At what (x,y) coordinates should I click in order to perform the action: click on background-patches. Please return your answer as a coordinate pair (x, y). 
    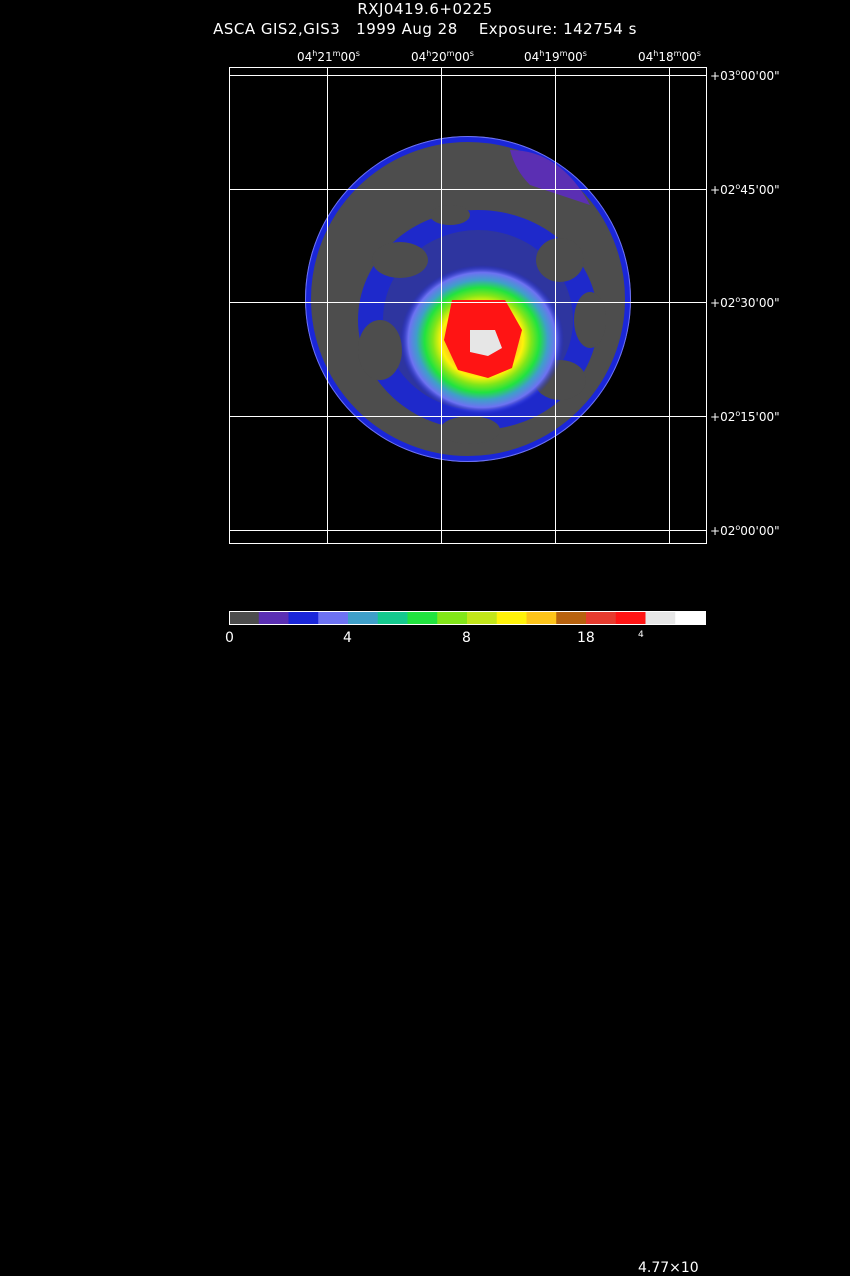
    Looking at the image, I should click on (482, 324).